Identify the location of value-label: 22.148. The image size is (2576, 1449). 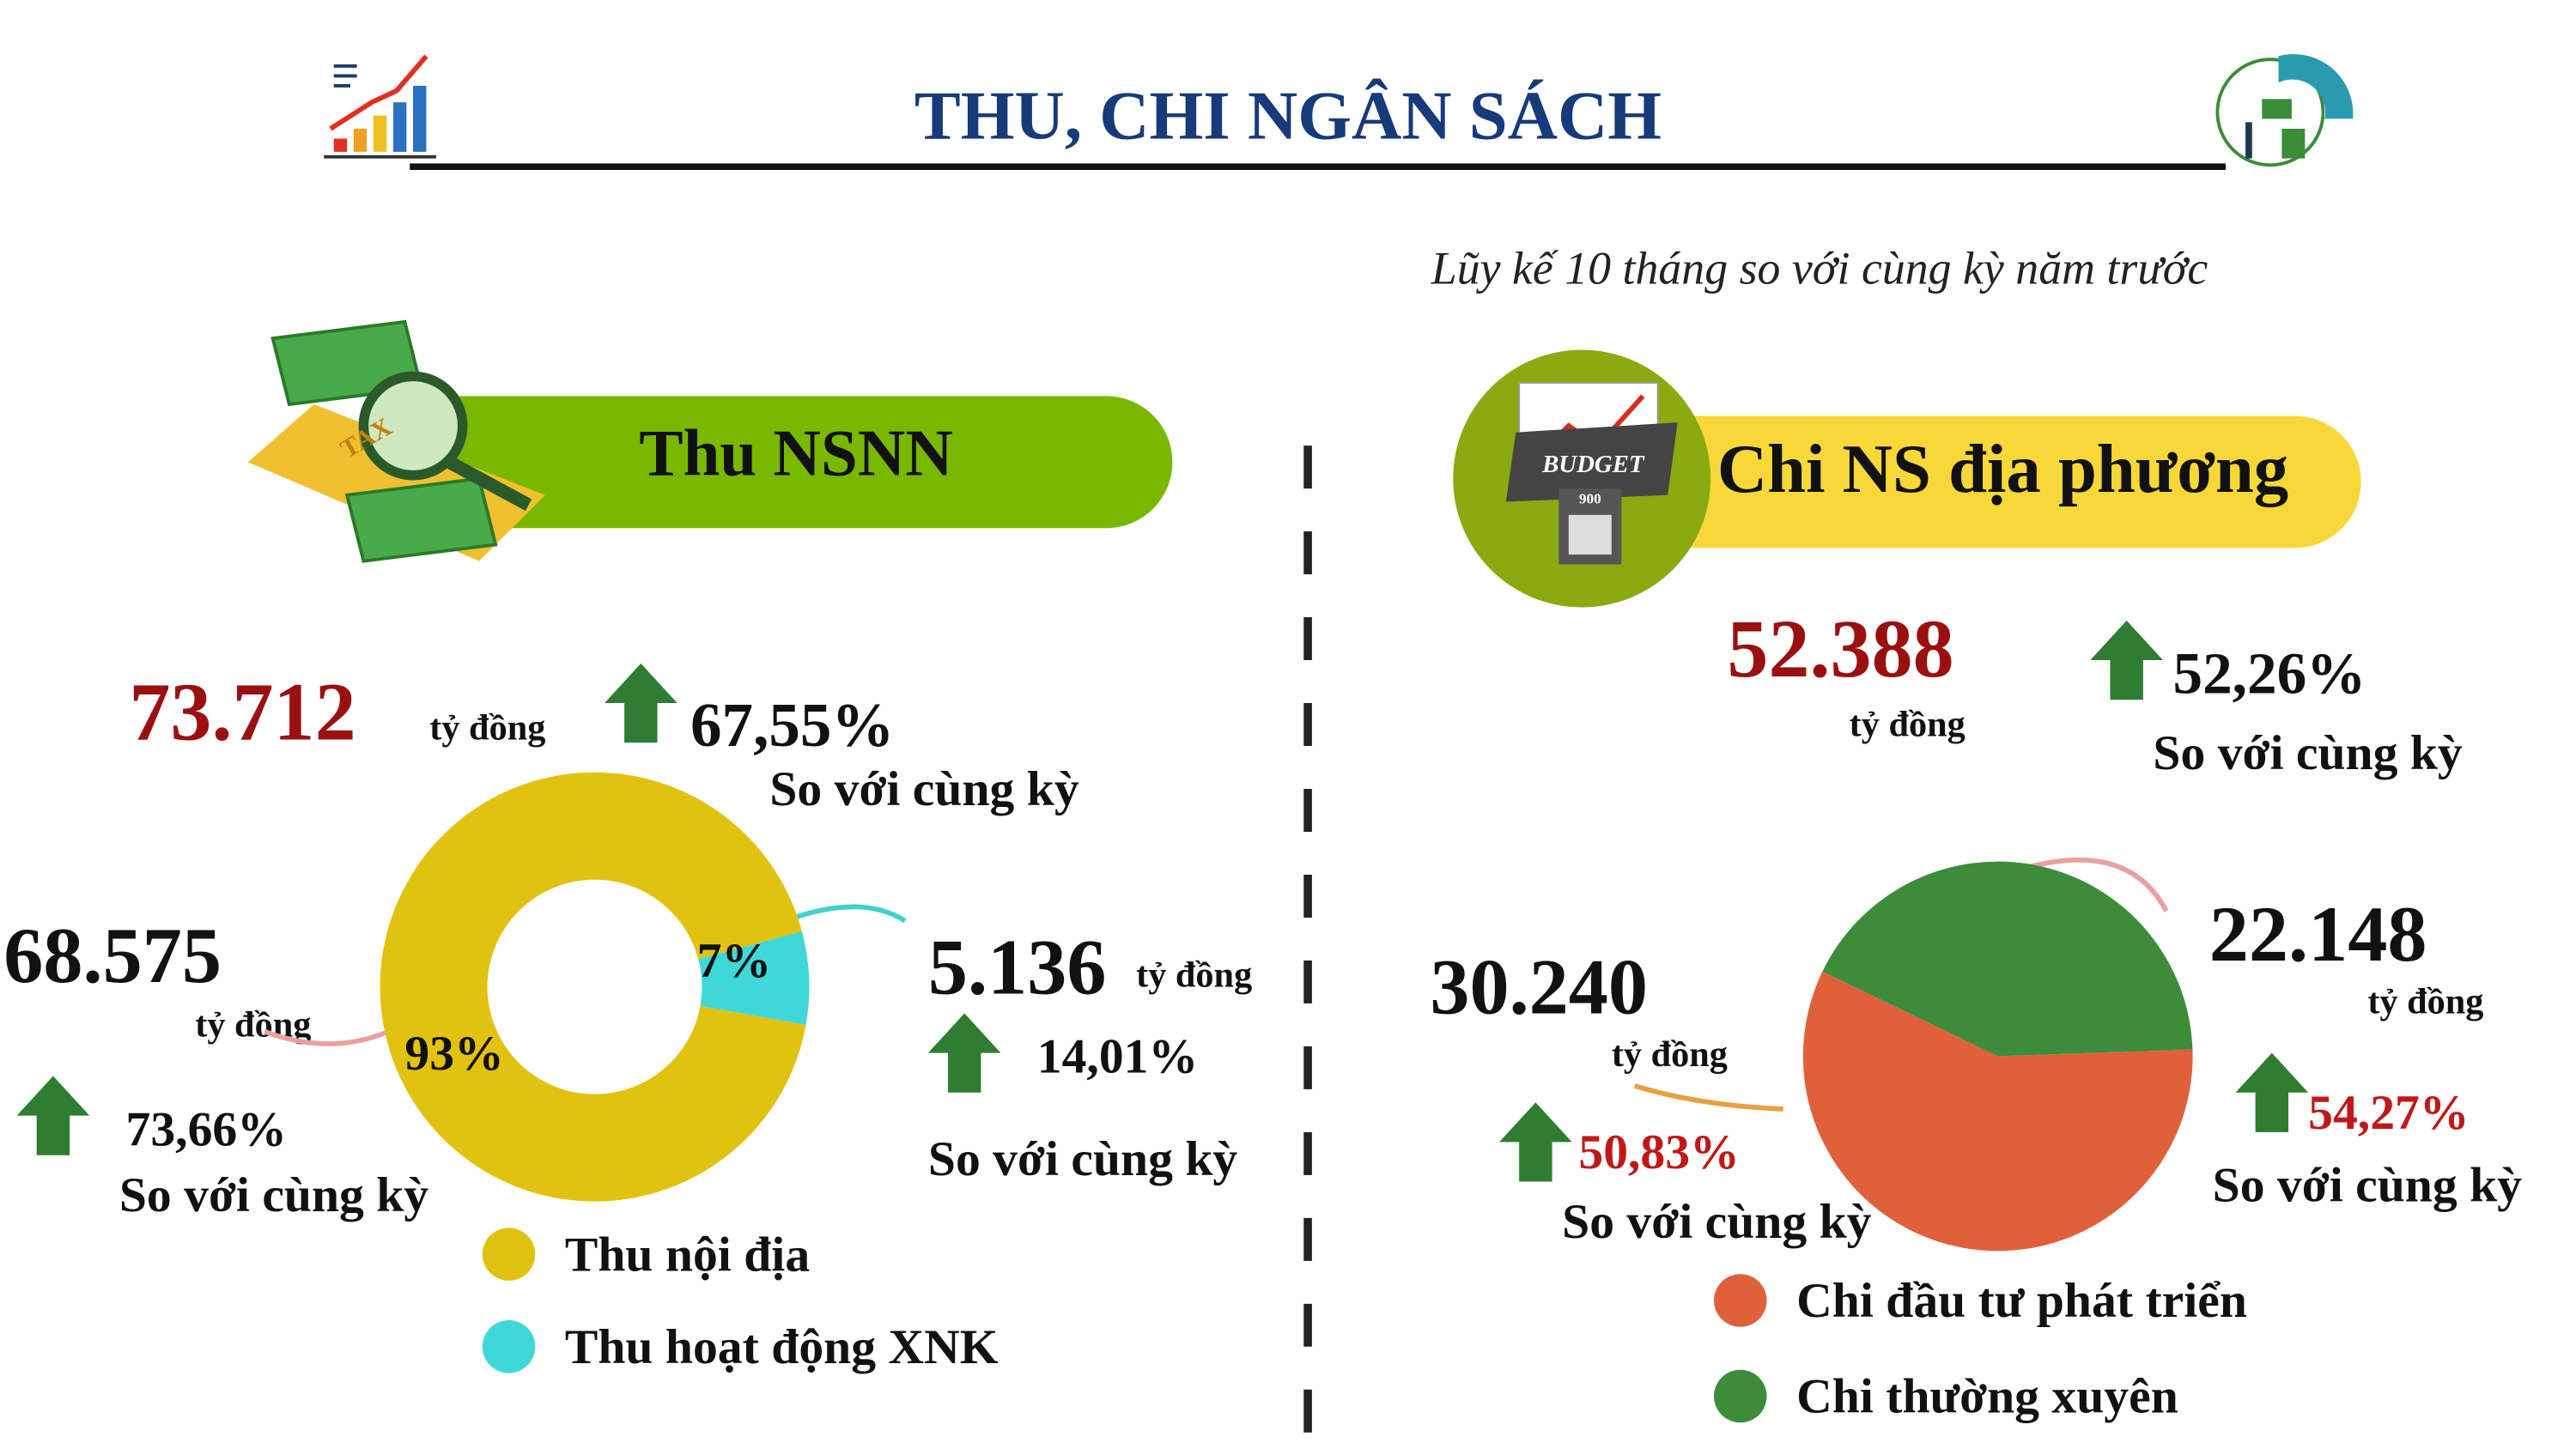
(2318, 934).